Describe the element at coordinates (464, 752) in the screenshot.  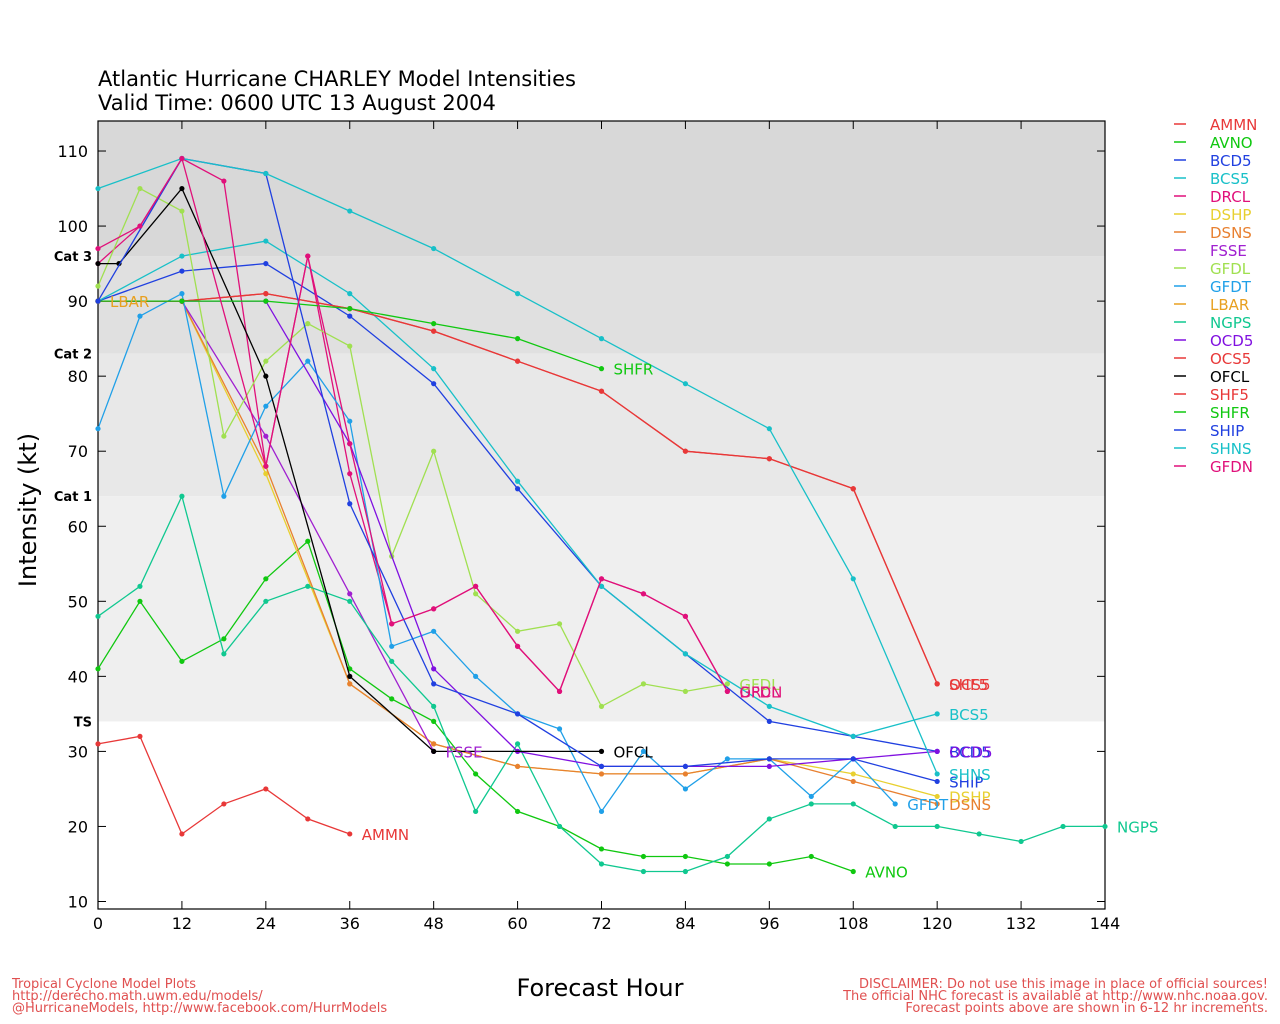
I see `end-label-fsse: FSSE` at that location.